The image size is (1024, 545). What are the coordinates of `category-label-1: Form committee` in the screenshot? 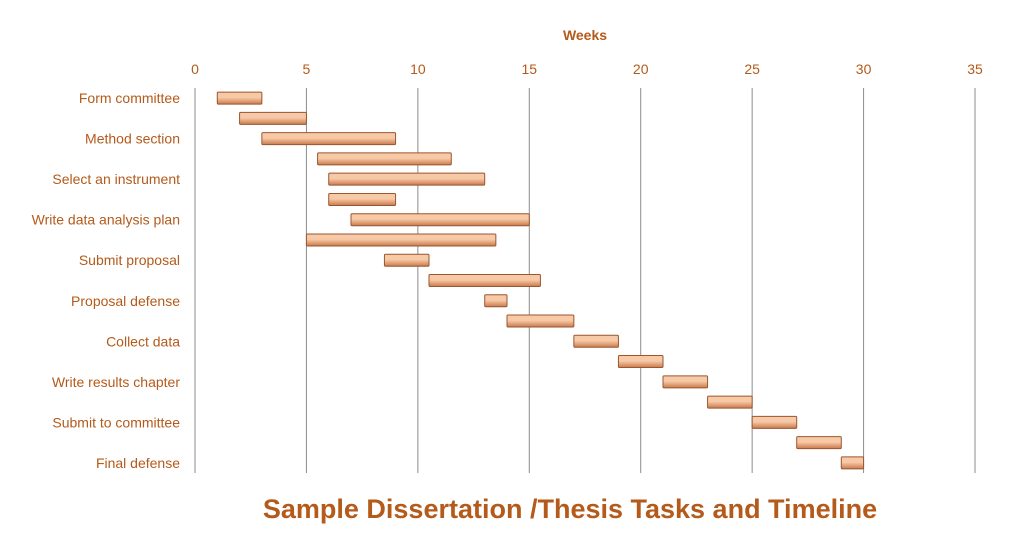 It's located at (129, 98).